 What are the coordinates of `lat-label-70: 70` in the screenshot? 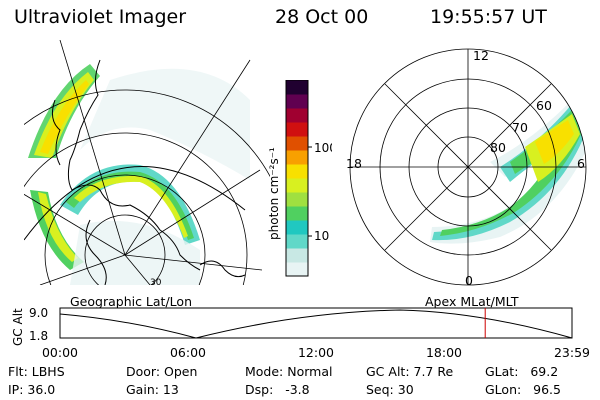 It's located at (520, 127).